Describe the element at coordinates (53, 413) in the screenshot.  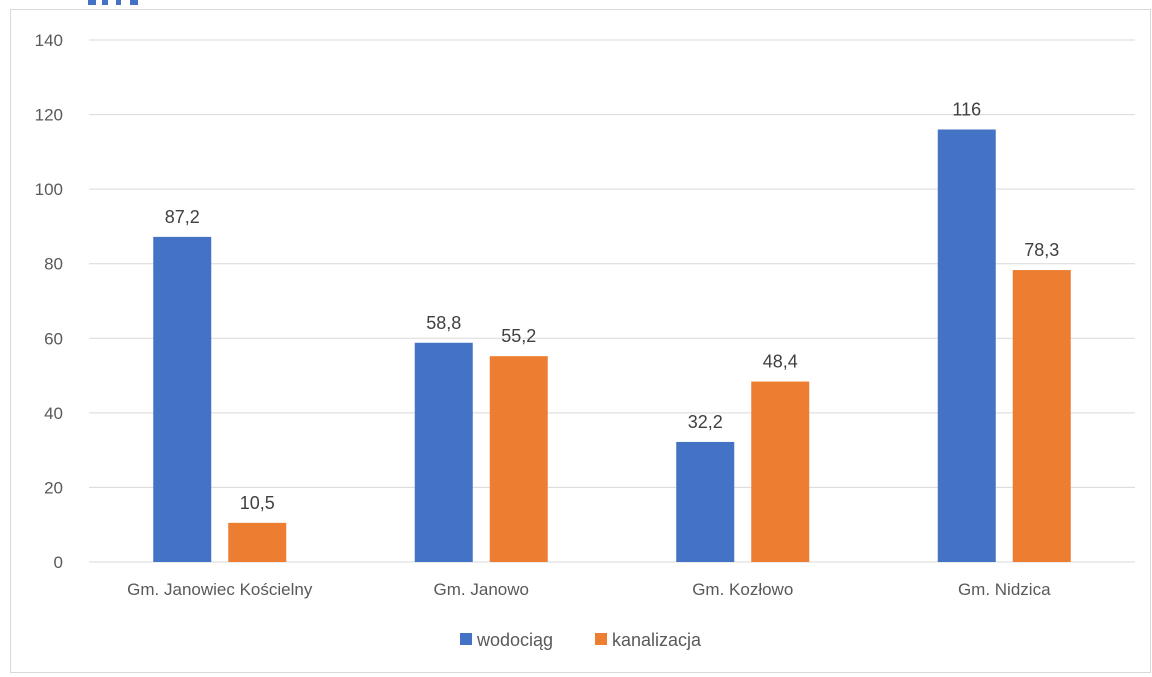
I see `y-tick-label: 40` at that location.